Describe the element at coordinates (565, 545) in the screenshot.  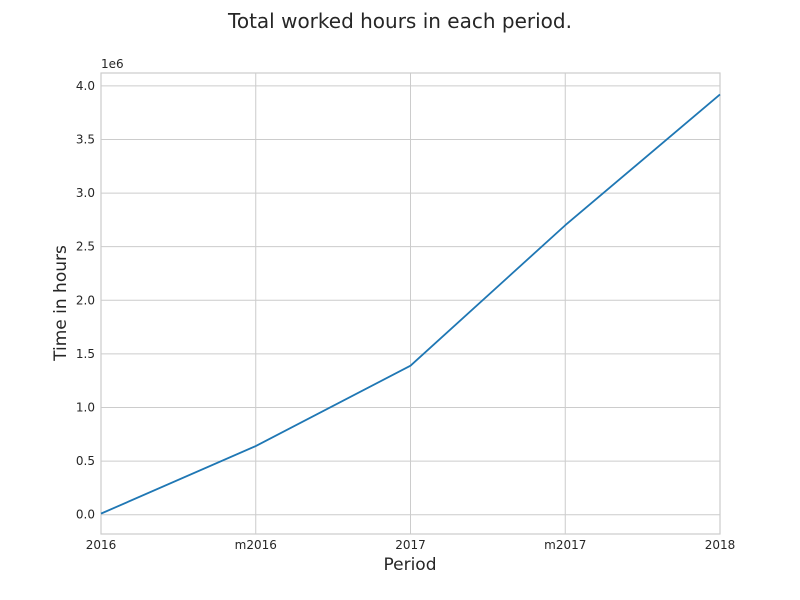
I see `x-tick-label: m2017` at that location.